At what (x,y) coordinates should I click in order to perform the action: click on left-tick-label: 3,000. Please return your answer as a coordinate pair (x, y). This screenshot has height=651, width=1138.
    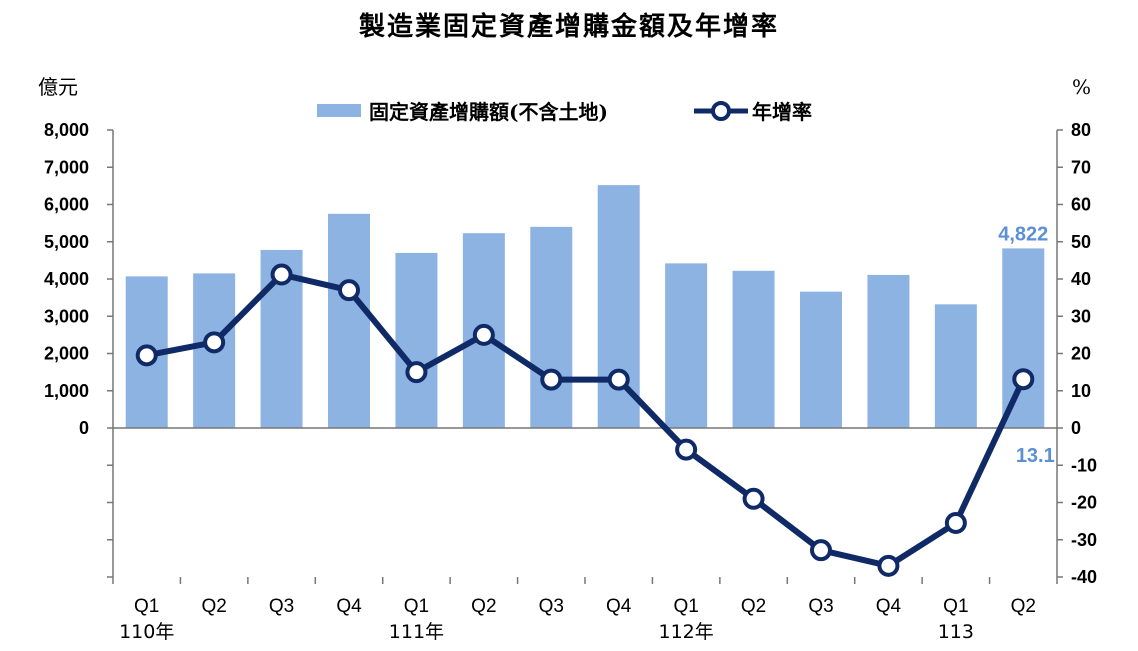
    Looking at the image, I should click on (66, 316).